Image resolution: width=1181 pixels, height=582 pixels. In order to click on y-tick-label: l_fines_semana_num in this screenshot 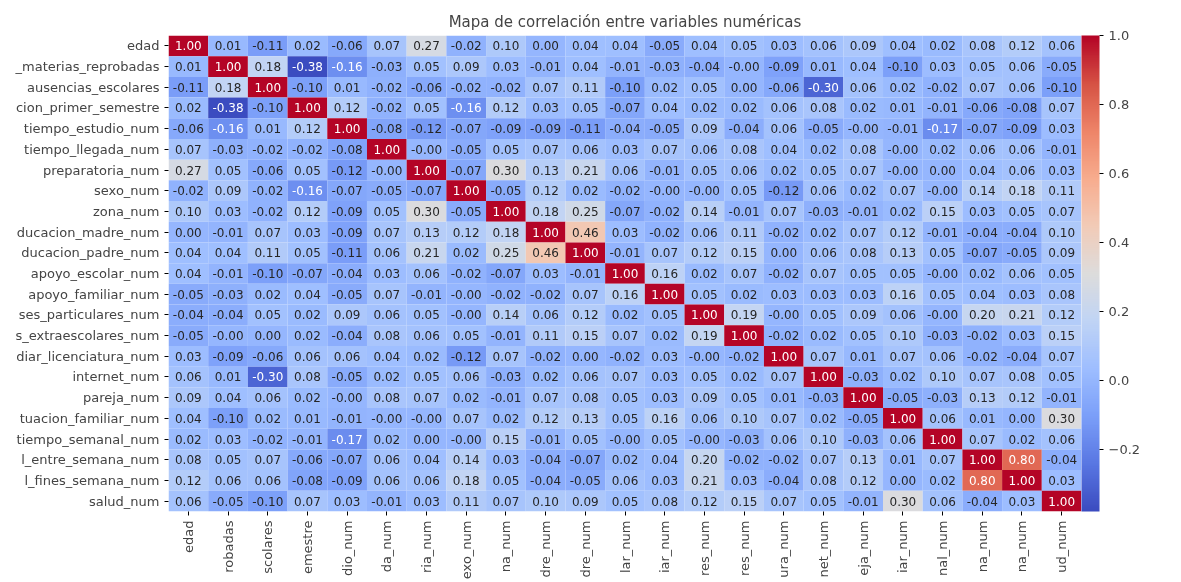, I will do `click(92, 480)`.